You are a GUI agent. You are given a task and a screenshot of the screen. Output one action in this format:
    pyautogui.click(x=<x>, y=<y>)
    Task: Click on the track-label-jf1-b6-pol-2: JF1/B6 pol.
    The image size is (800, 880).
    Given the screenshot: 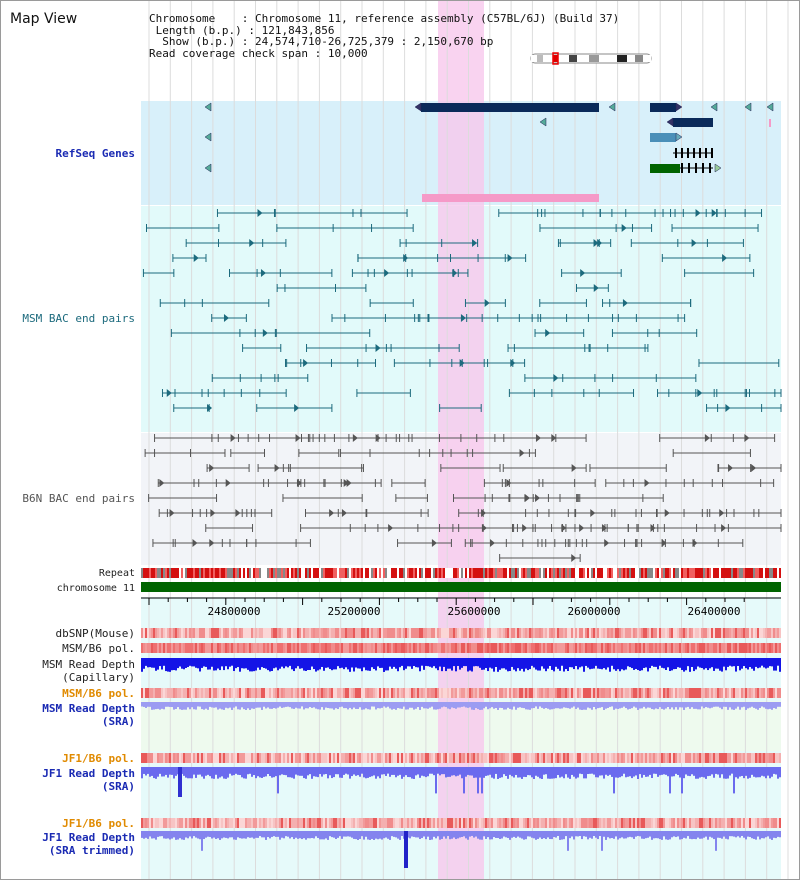 What is the action you would take?
    pyautogui.click(x=98, y=823)
    